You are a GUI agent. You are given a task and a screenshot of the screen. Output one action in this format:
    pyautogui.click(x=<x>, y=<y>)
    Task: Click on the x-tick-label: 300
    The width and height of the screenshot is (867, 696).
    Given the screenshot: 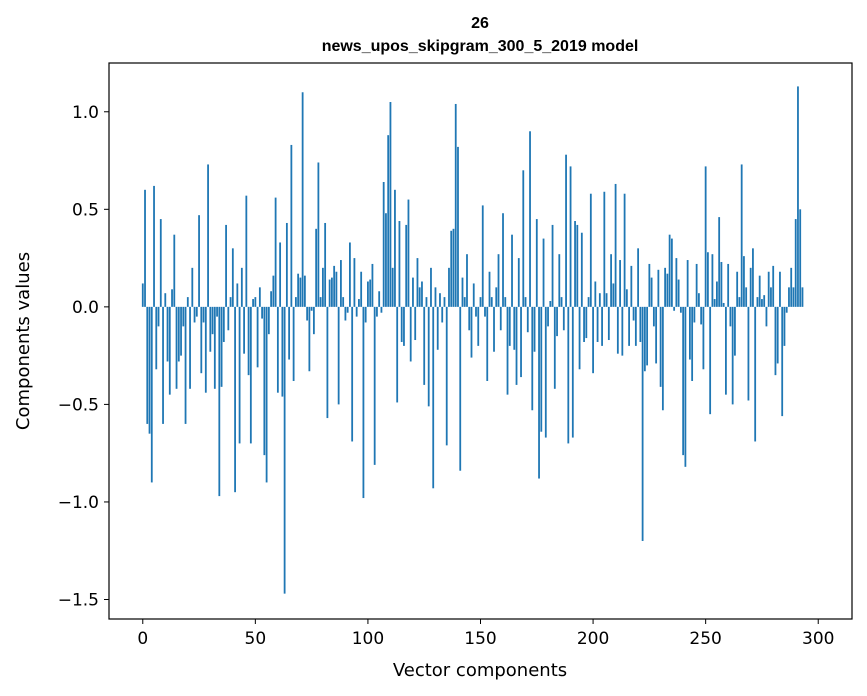 What is the action you would take?
    pyautogui.click(x=818, y=639)
    